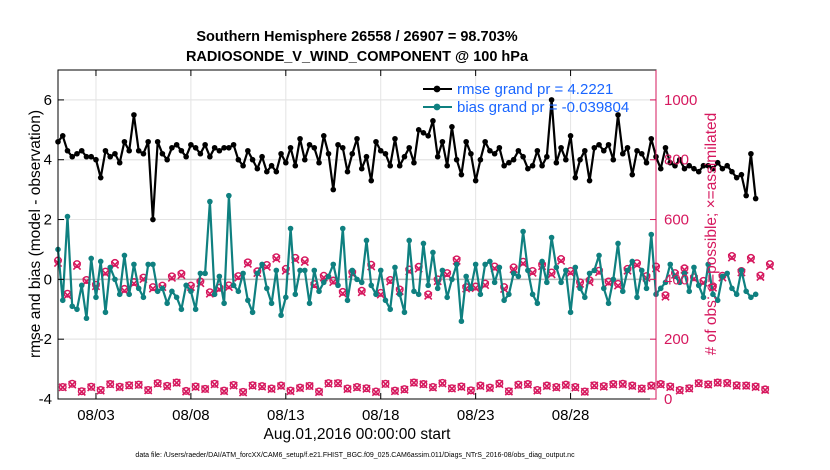  What do you see at coordinates (680, 100) in the screenshot?
I see `y-right-tick-label: 1000` at bounding box center [680, 100].